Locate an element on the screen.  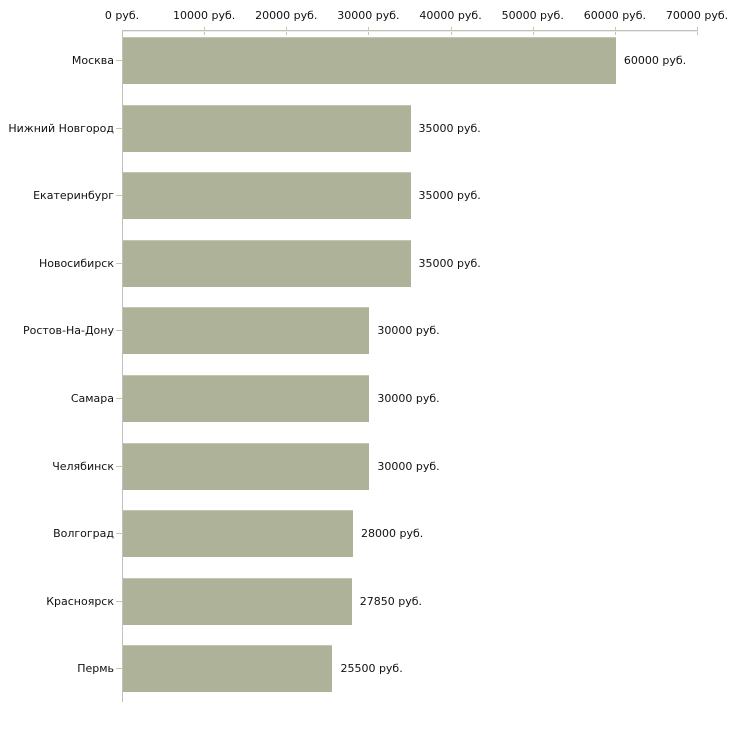
category-label: Екатеринбург is located at coordinates (73, 196).